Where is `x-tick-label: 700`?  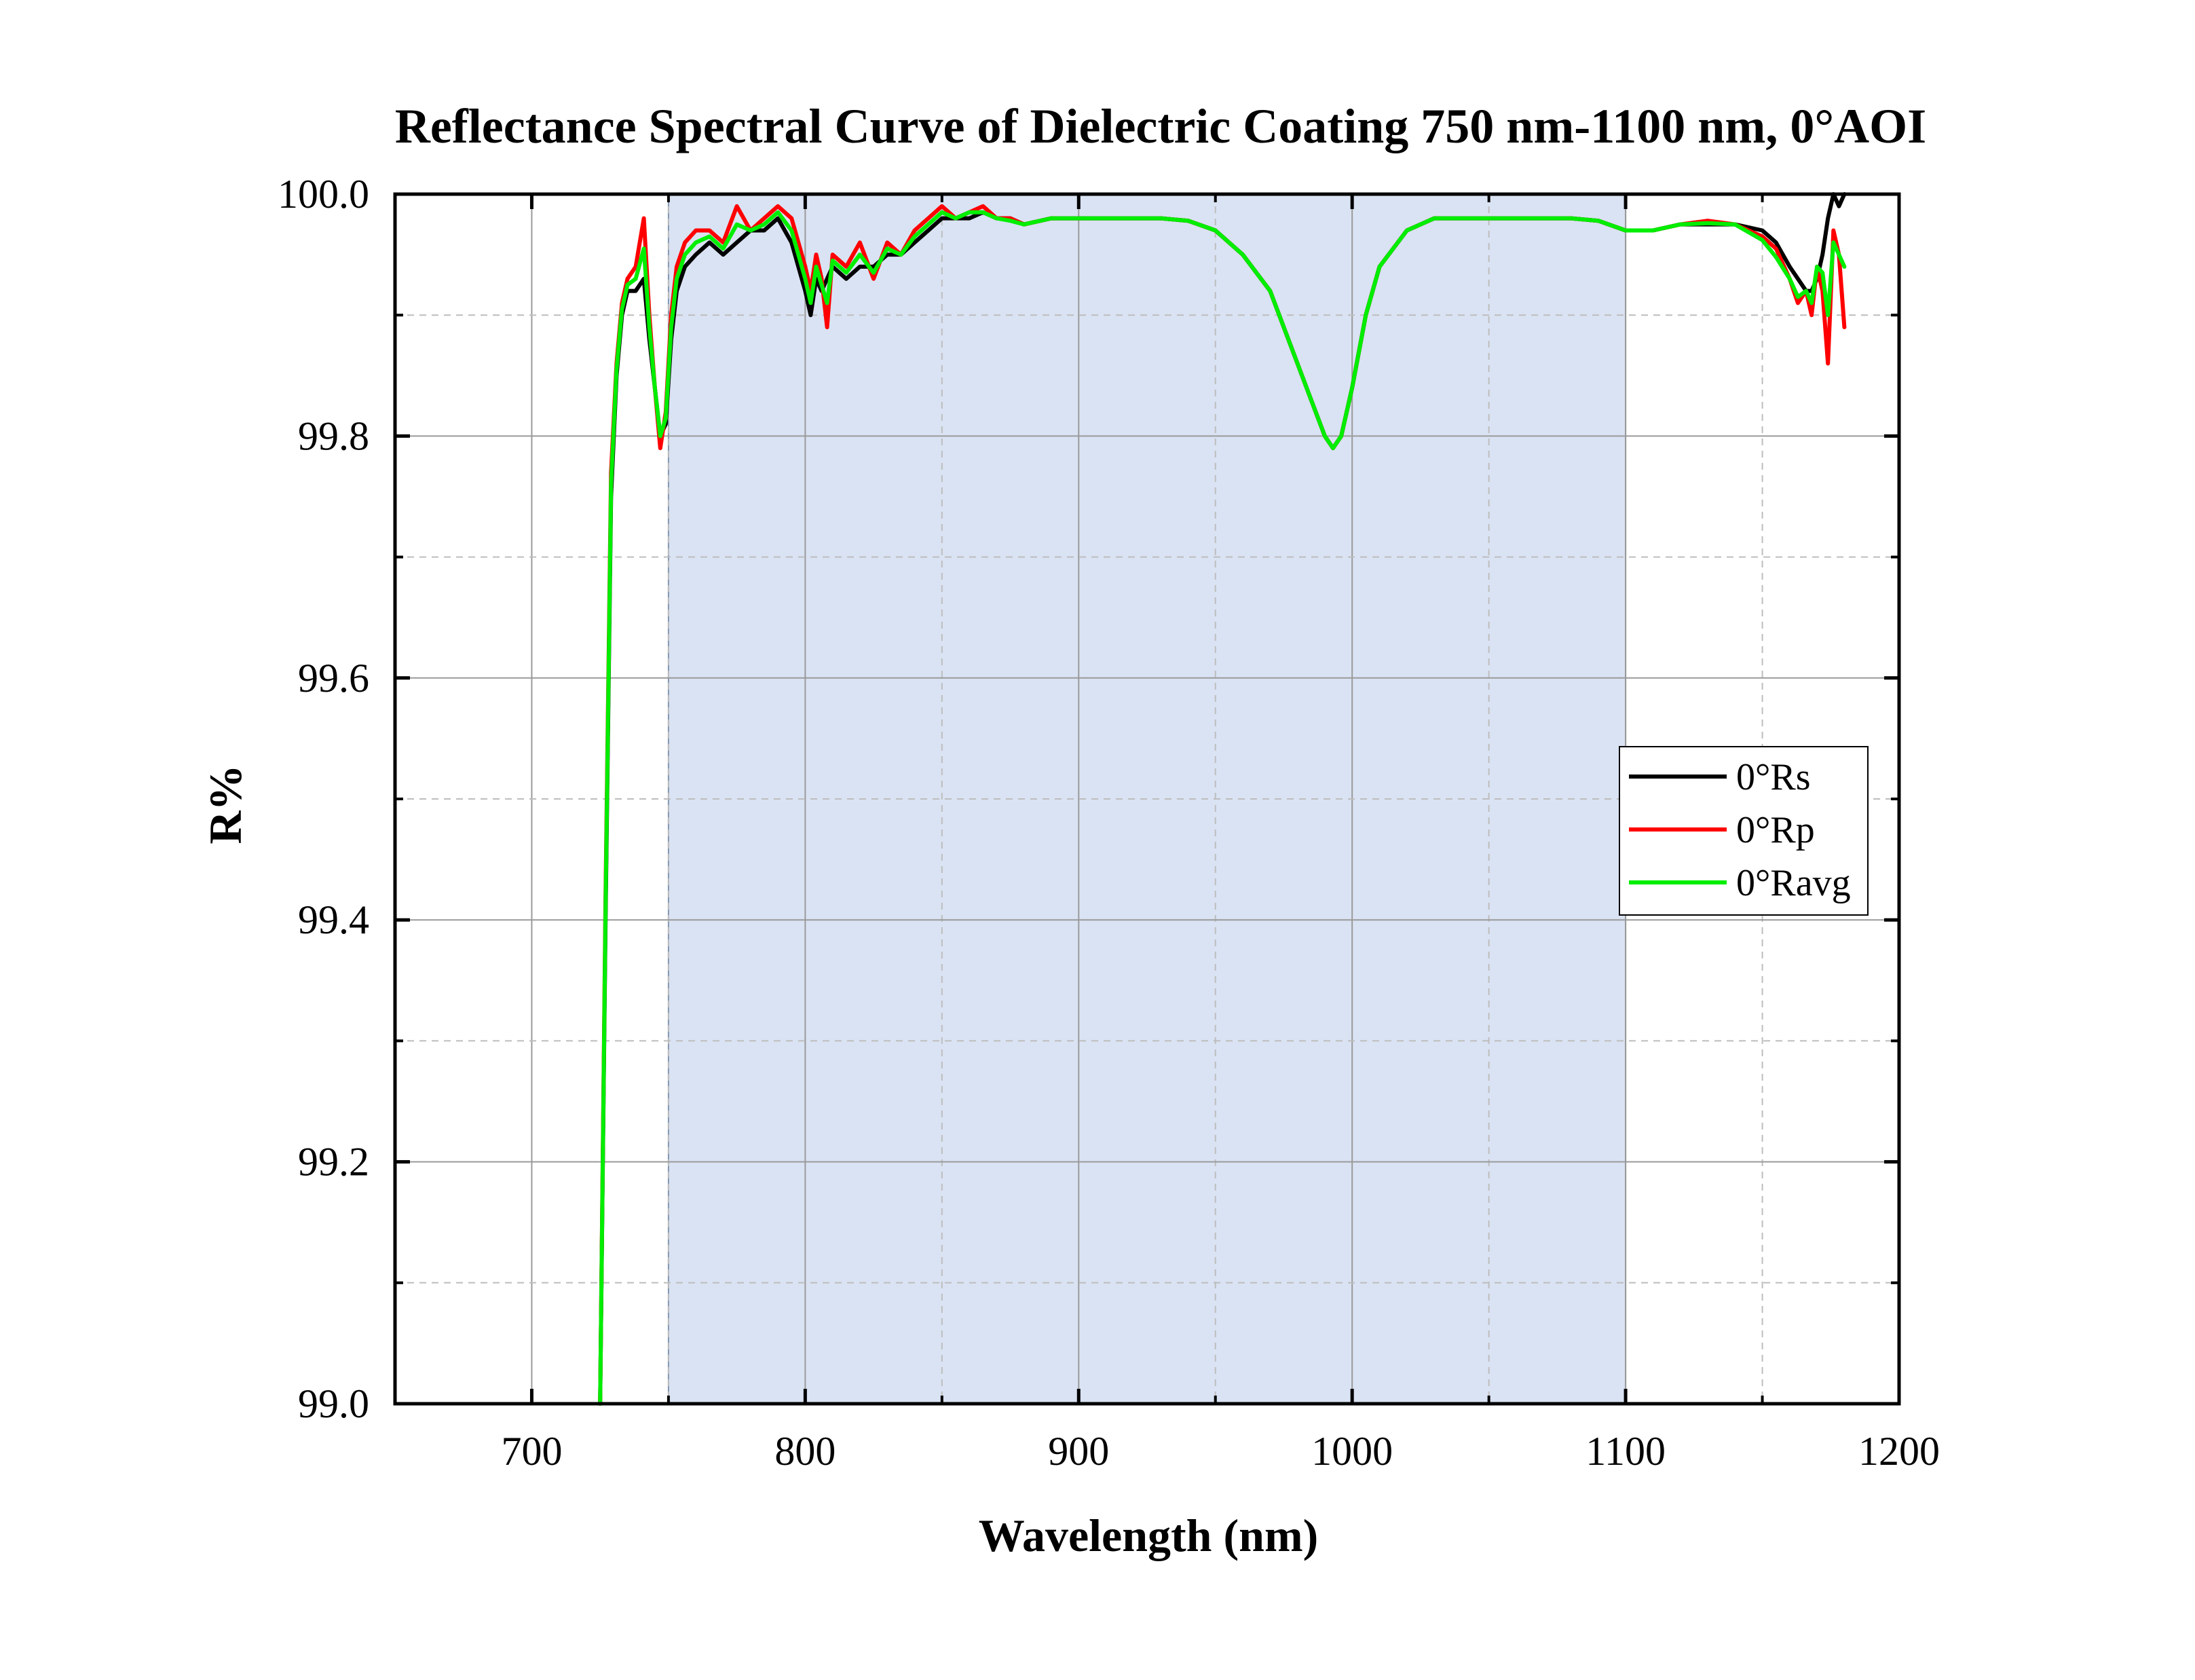 x-tick-label: 700 is located at coordinates (531, 1452).